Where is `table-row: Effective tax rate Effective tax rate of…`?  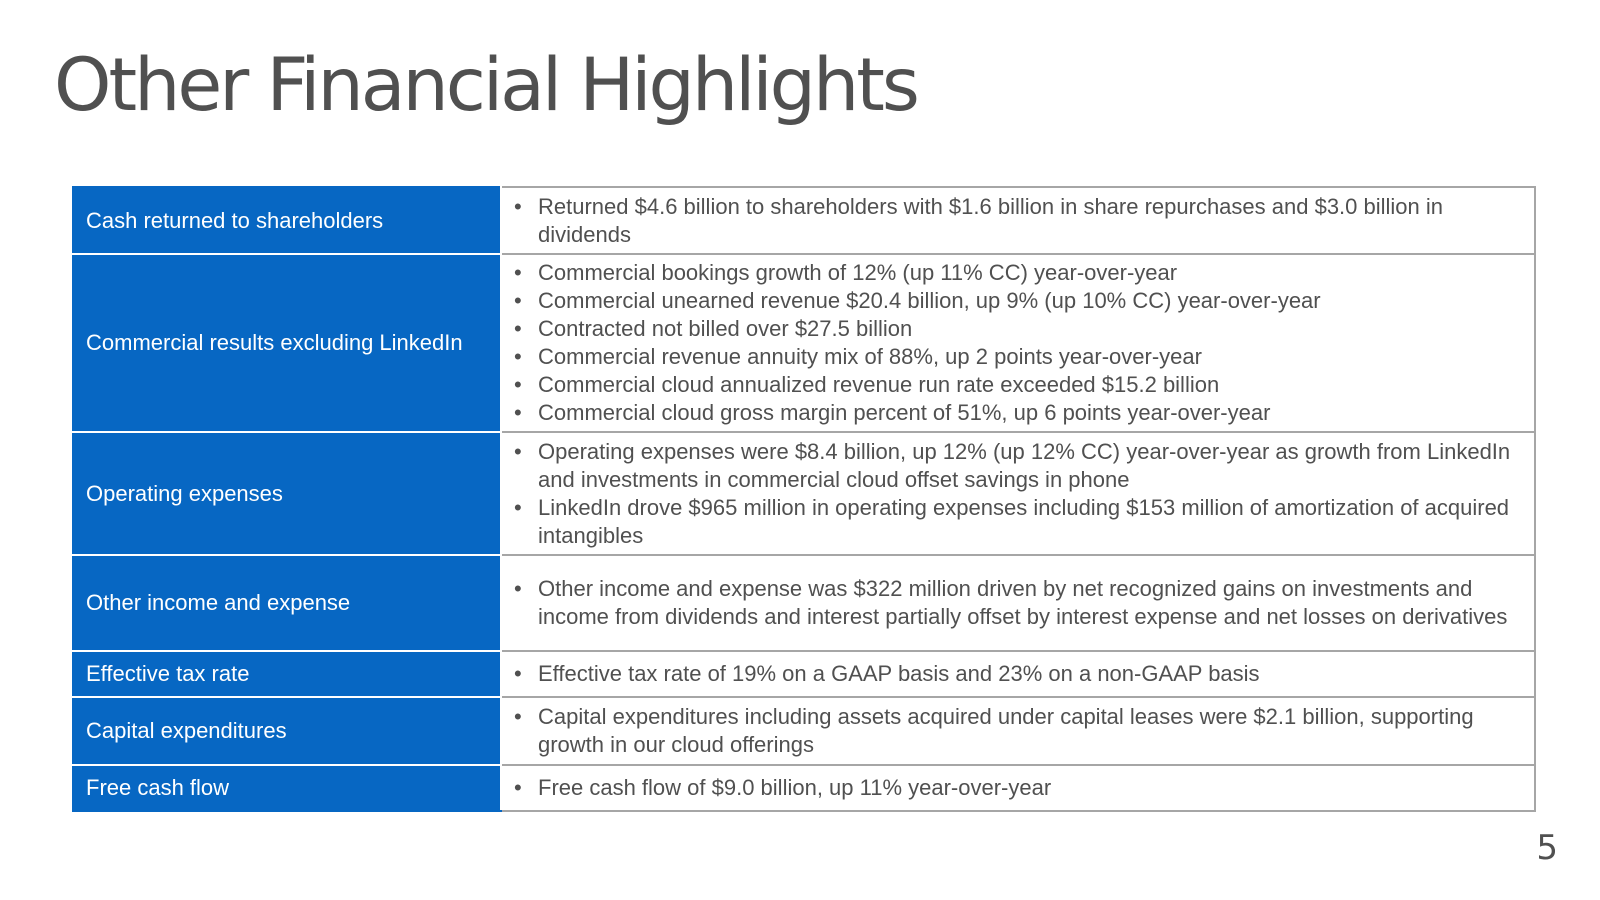
table-row: Effective tax rate Effective tax rate of… is located at coordinates (804, 674).